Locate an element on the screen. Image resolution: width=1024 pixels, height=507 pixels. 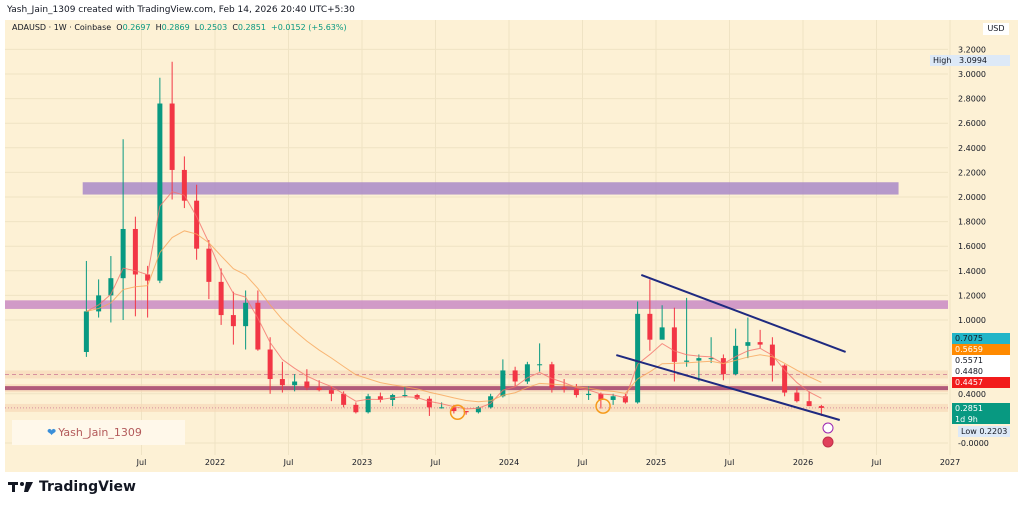
y-tick-label: 1.4000 is located at coordinates (972, 271).